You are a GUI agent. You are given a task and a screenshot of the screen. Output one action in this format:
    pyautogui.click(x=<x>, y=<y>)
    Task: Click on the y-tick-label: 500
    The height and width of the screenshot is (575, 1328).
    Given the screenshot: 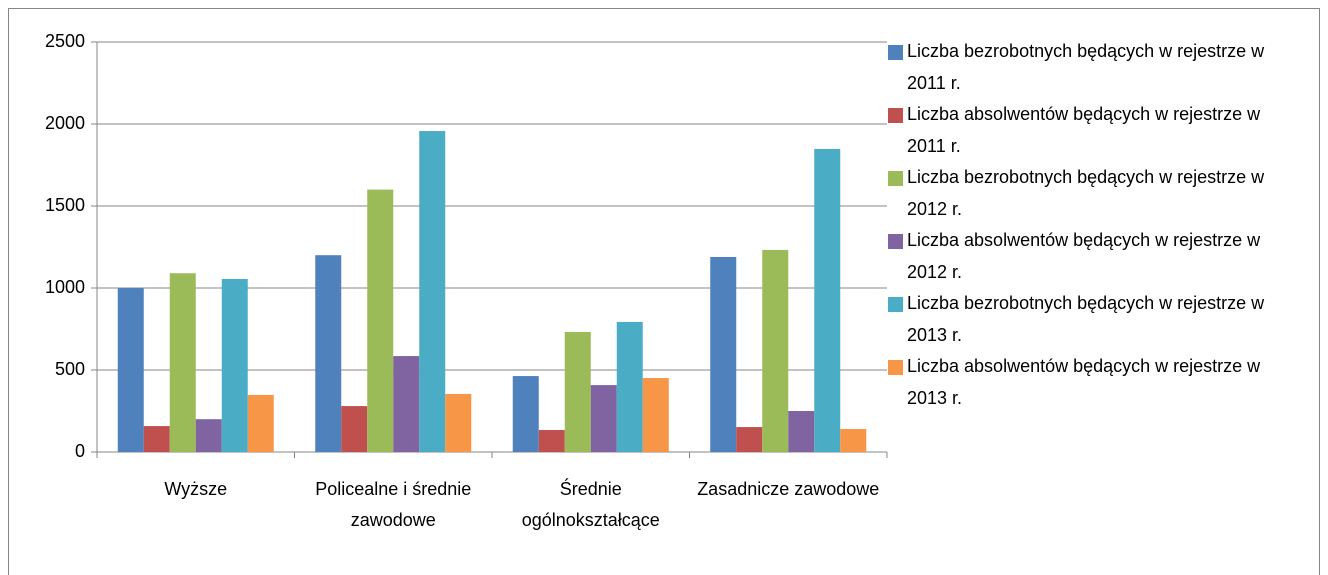 What is the action you would take?
    pyautogui.click(x=70, y=369)
    